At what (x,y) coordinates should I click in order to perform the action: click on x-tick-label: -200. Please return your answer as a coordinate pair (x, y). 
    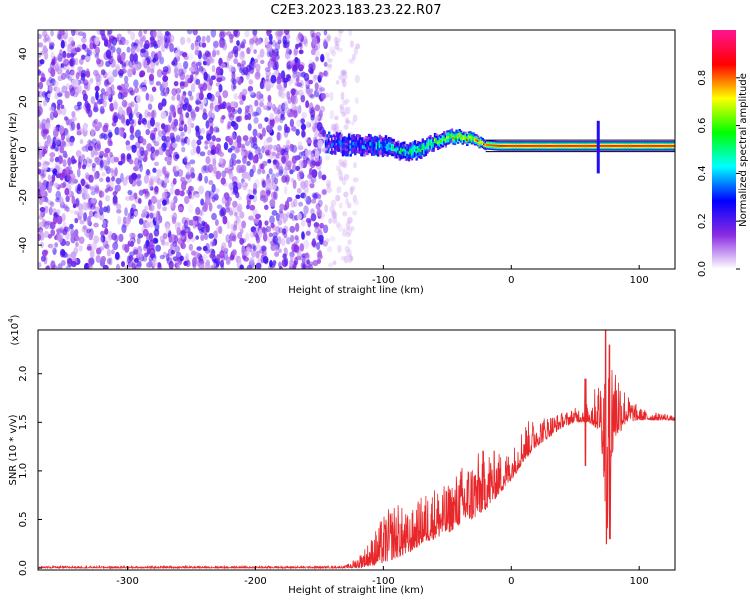
    Looking at the image, I should click on (255, 581).